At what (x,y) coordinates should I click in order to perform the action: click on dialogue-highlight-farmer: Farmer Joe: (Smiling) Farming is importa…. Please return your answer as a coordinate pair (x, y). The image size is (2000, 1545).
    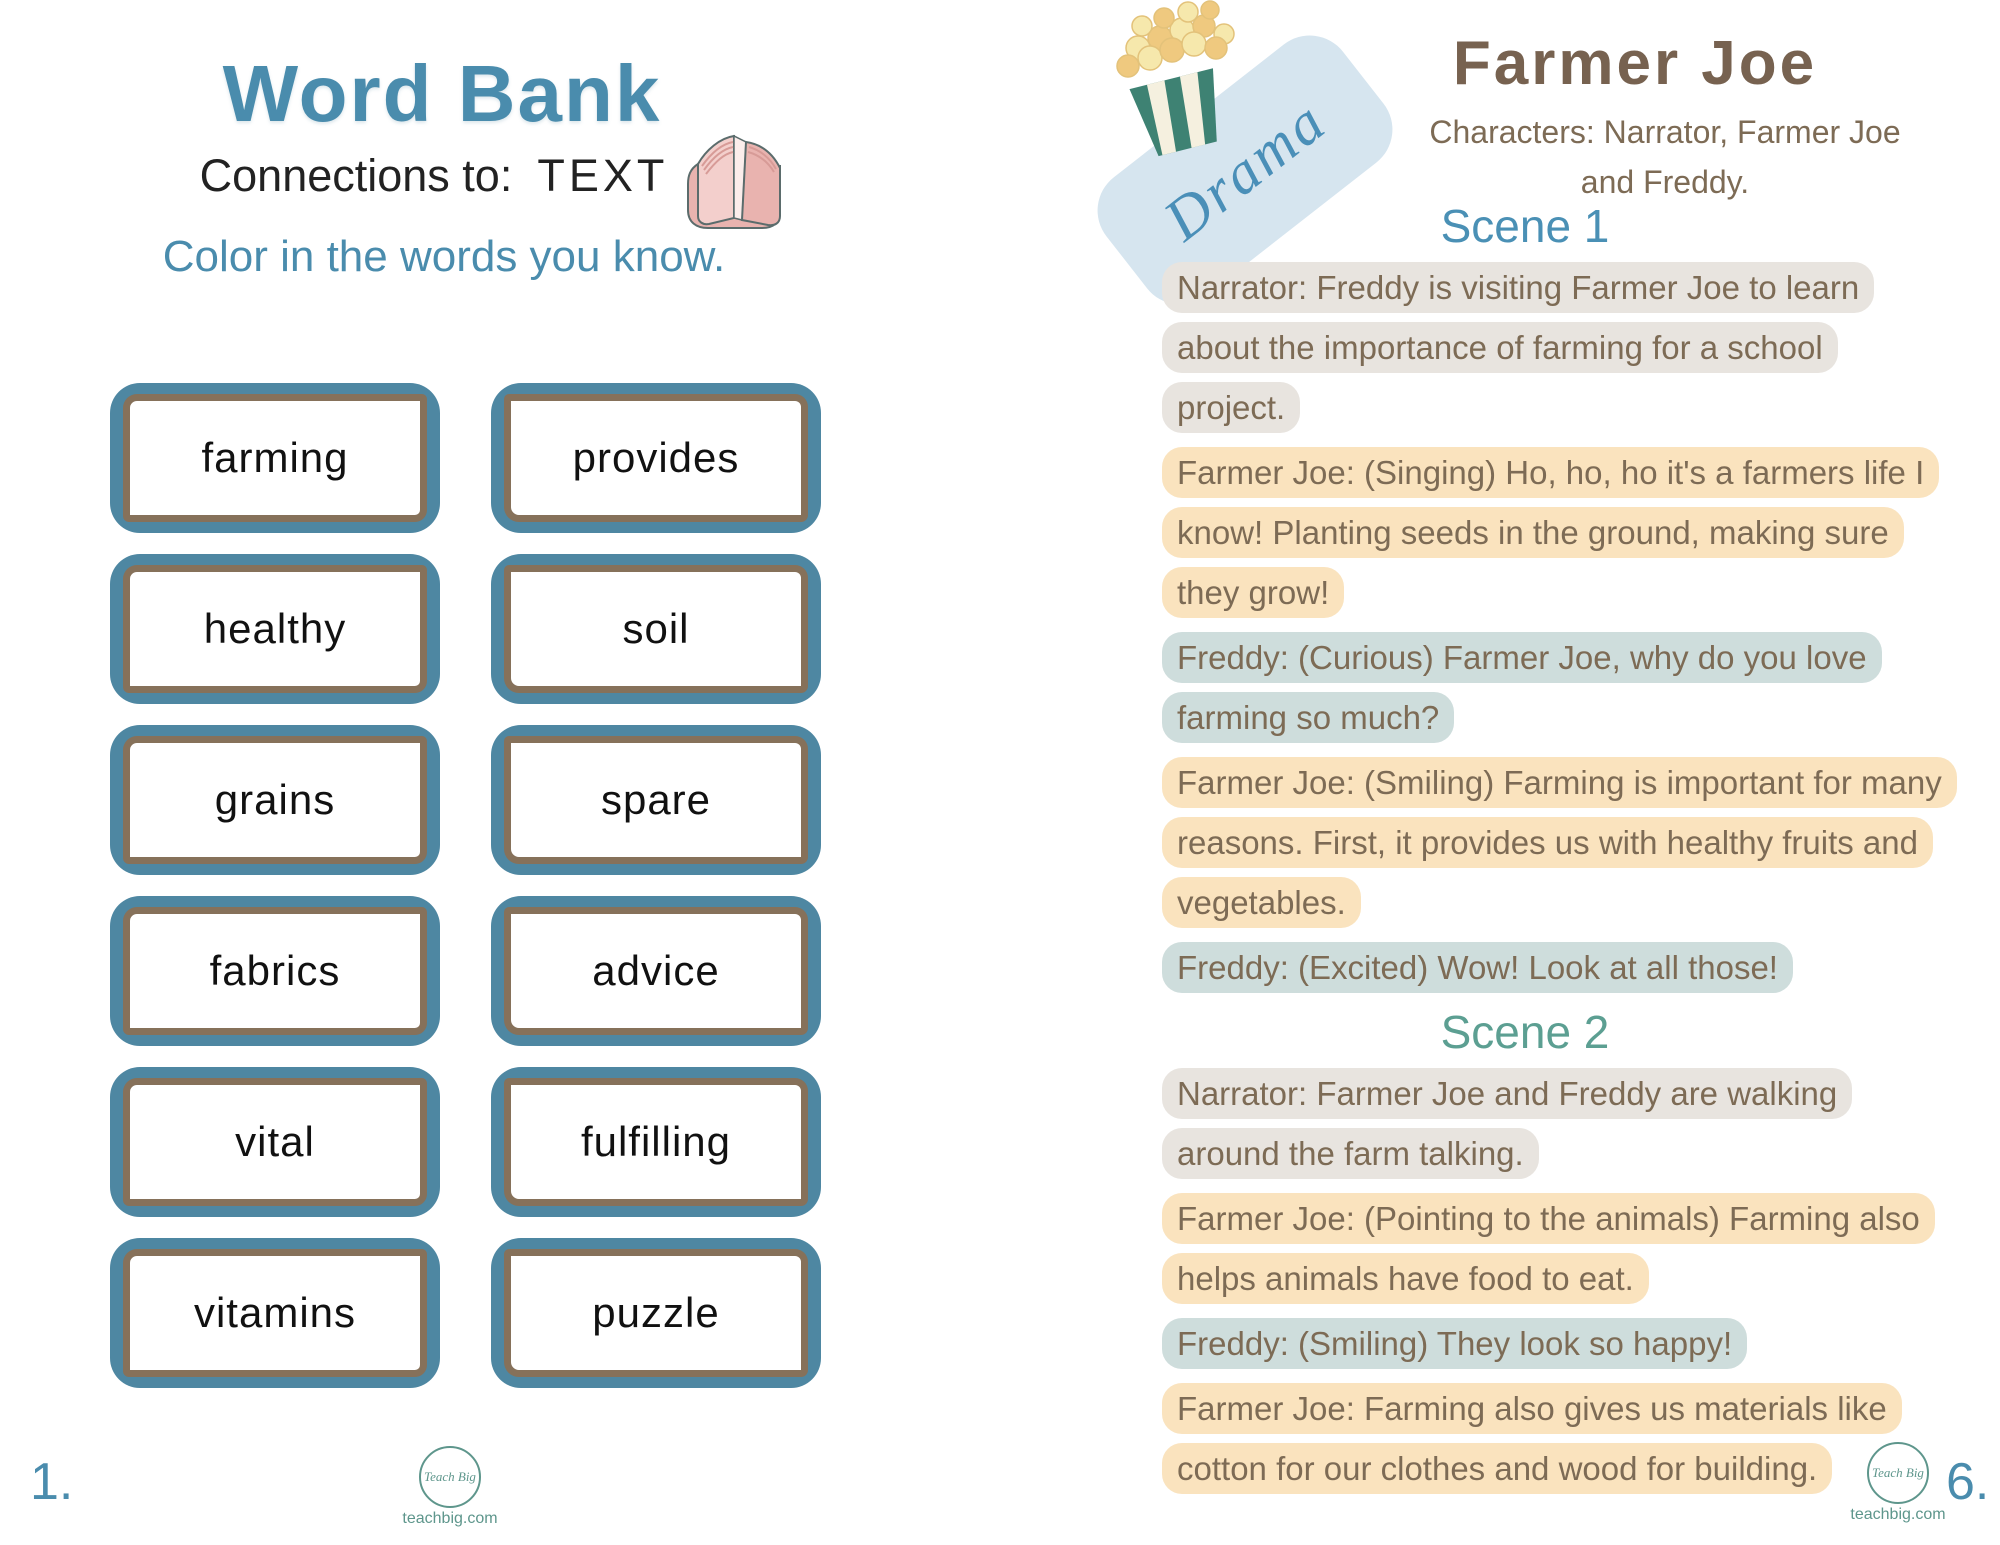
    Looking at the image, I should click on (1559, 842).